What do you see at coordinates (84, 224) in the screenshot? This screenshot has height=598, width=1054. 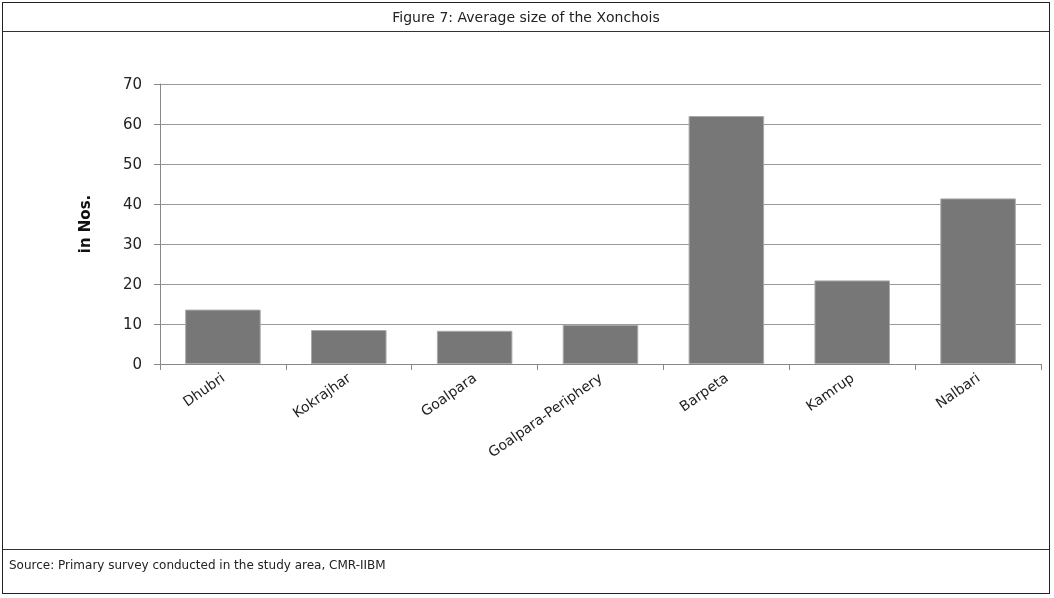 I see `y-axis-title: in Nos.` at bounding box center [84, 224].